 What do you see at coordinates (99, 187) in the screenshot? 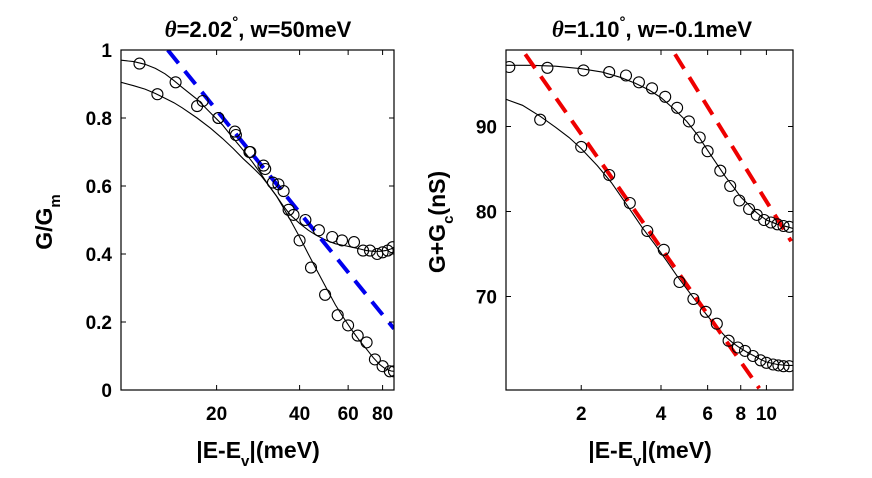
I see `left-y-tick-label: 0.6` at bounding box center [99, 187].